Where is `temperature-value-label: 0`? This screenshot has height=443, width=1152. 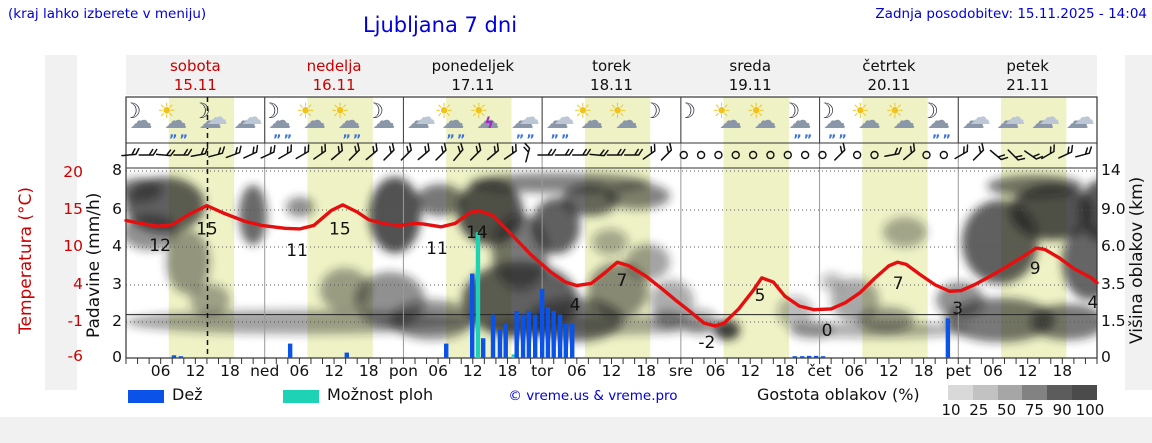 temperature-value-label: 0 is located at coordinates (827, 331).